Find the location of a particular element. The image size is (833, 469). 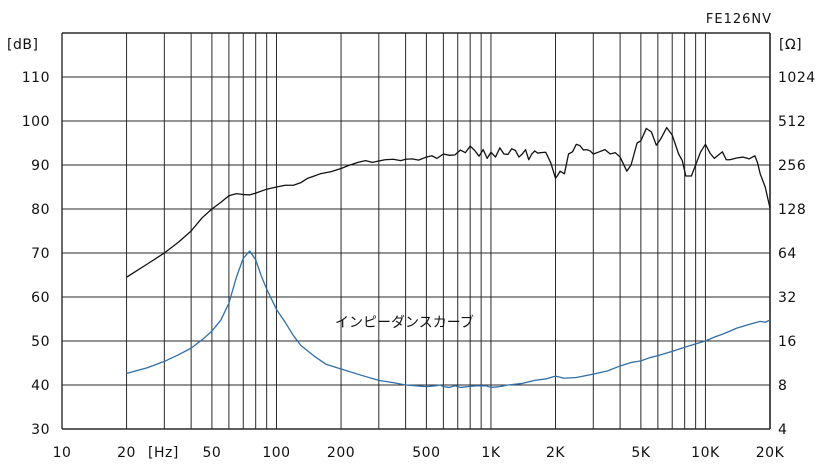

x-tick-label: 10 is located at coordinates (62, 453).